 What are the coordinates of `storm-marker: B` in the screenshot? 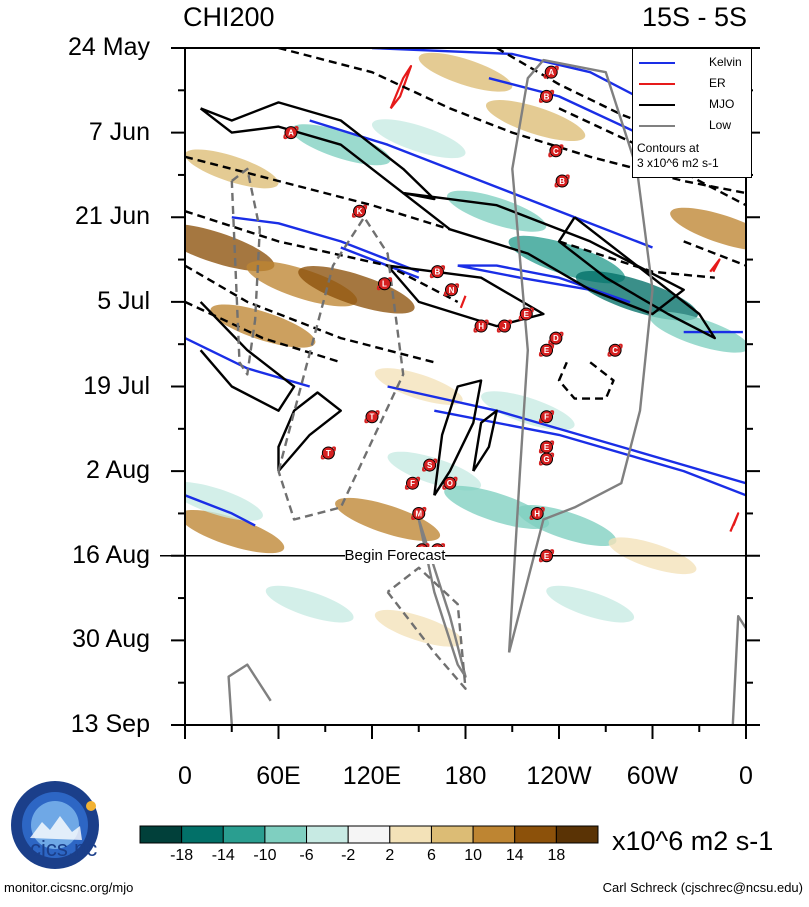 It's located at (562, 181).